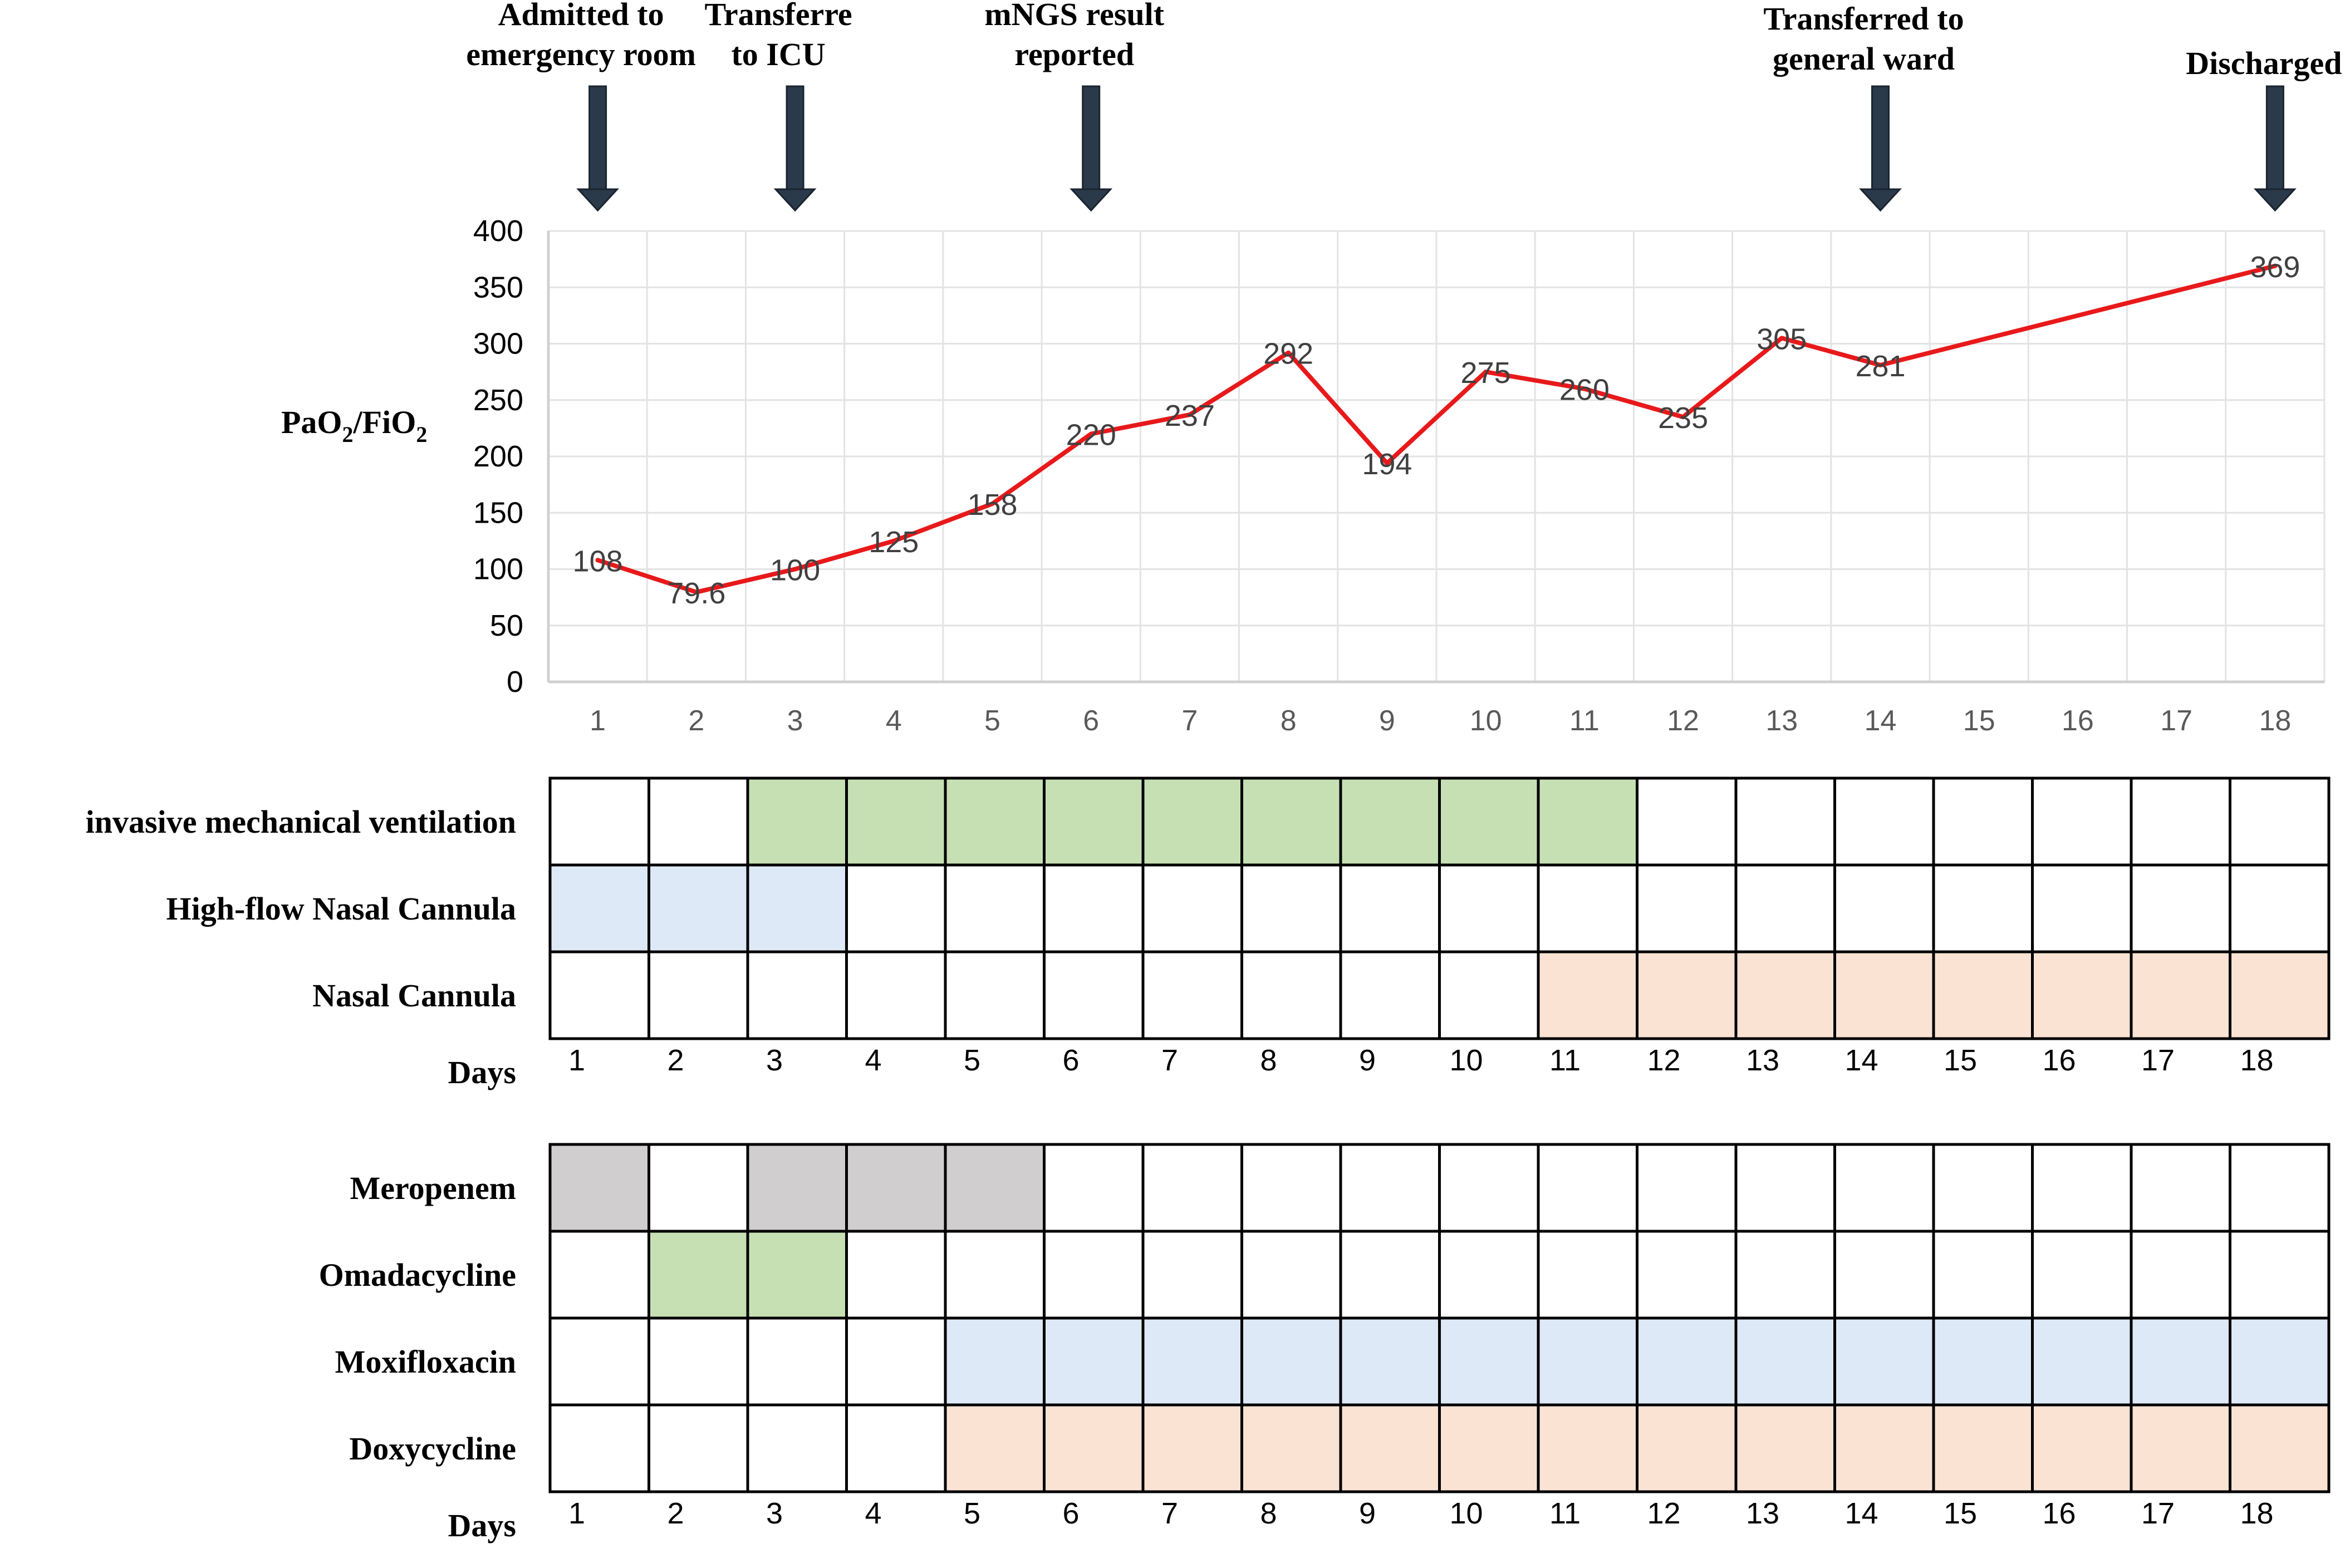 The width and height of the screenshot is (2345, 1568). I want to click on day-label: 16, so click(2059, 1060).